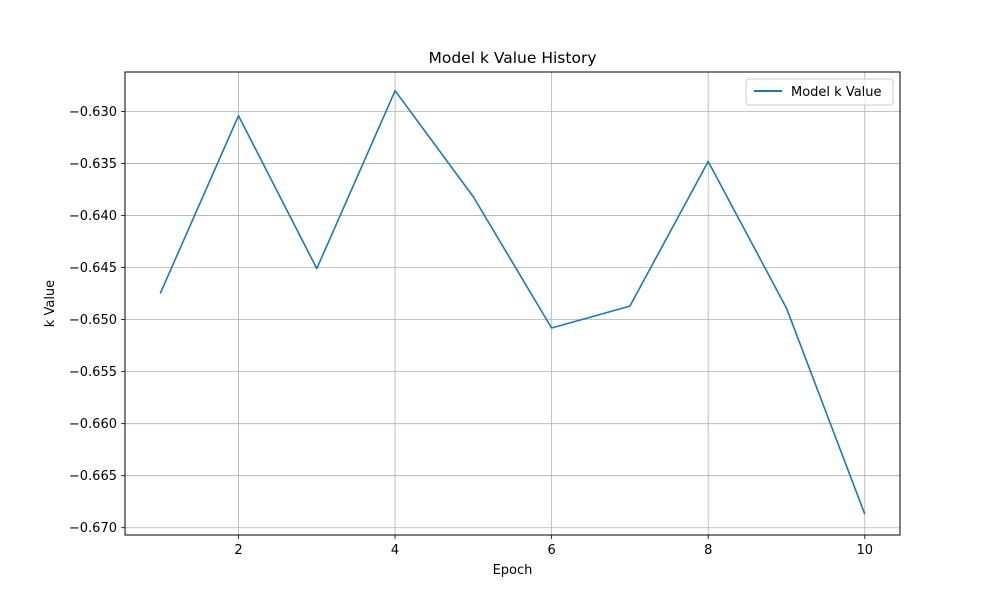  Describe the element at coordinates (93, 528) in the screenshot. I see `y-tick-label: −0.670` at that location.